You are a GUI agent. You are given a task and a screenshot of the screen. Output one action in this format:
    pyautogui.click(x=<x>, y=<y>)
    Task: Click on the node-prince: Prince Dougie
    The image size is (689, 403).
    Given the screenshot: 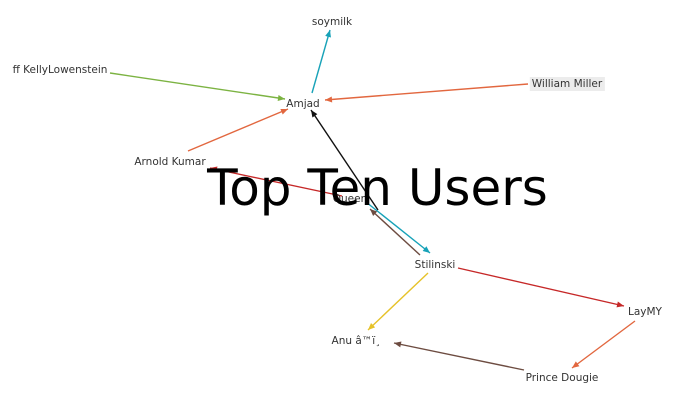 What is the action you would take?
    pyautogui.click(x=562, y=378)
    